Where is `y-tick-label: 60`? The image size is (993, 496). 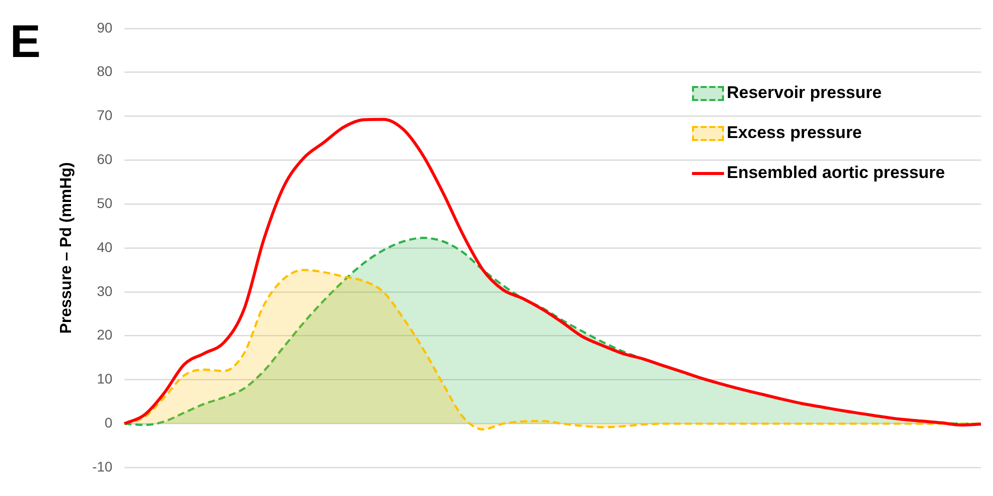
y-tick-label: 60 is located at coordinates (104, 159).